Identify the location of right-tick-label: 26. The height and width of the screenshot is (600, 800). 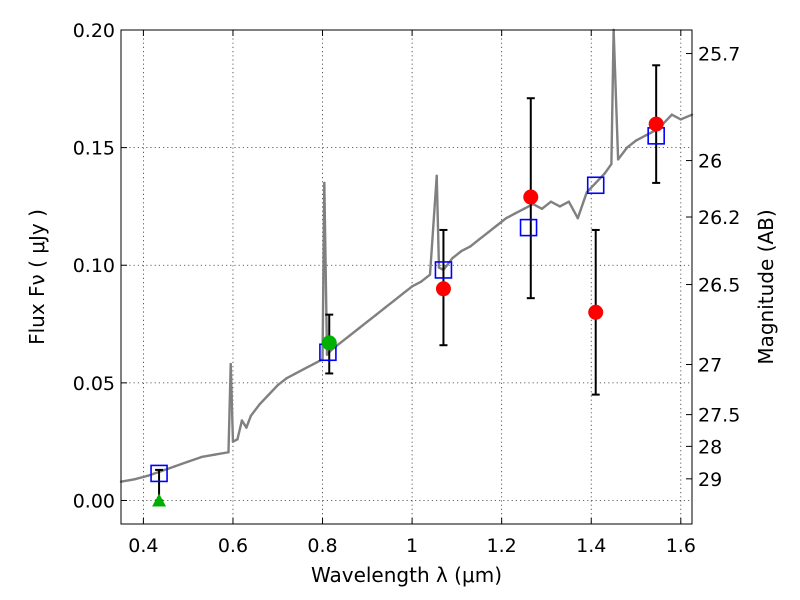
(710, 162).